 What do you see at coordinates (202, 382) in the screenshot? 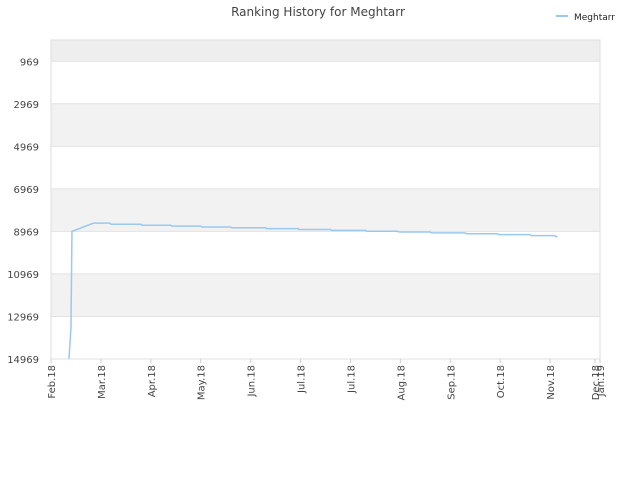
I see `x-tick-label: May.18` at bounding box center [202, 382].